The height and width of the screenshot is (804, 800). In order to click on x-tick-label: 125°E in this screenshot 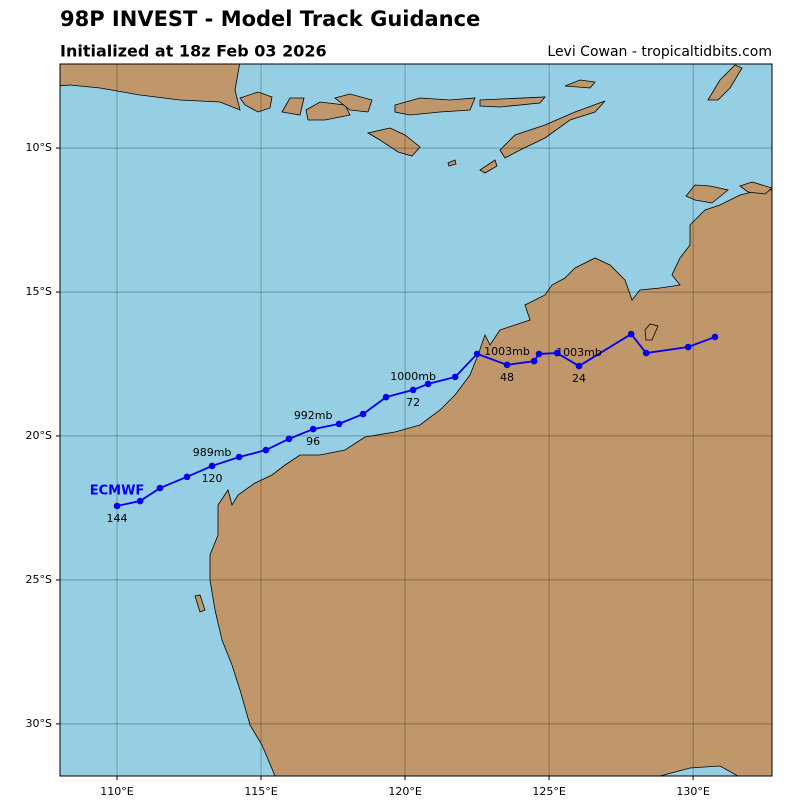, I will do `click(548, 791)`.